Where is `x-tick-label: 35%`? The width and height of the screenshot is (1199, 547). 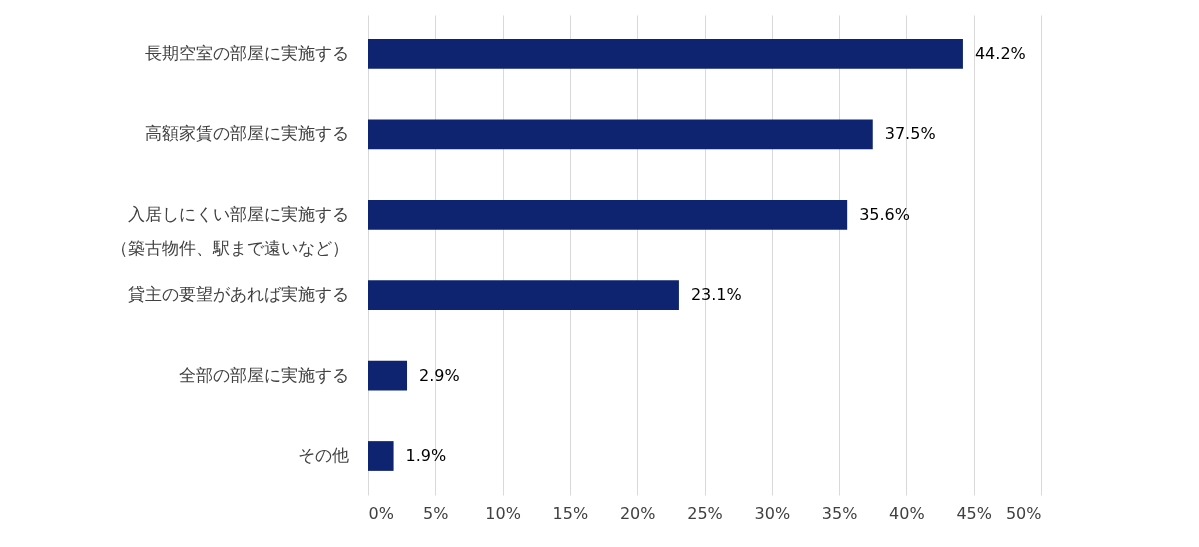 x-tick-label: 35% is located at coordinates (839, 513).